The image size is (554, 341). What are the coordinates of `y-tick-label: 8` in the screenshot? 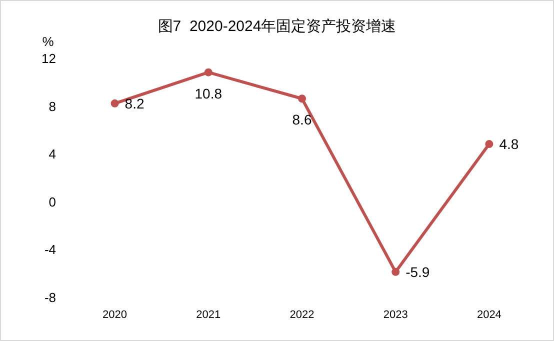 It's located at (52, 106).